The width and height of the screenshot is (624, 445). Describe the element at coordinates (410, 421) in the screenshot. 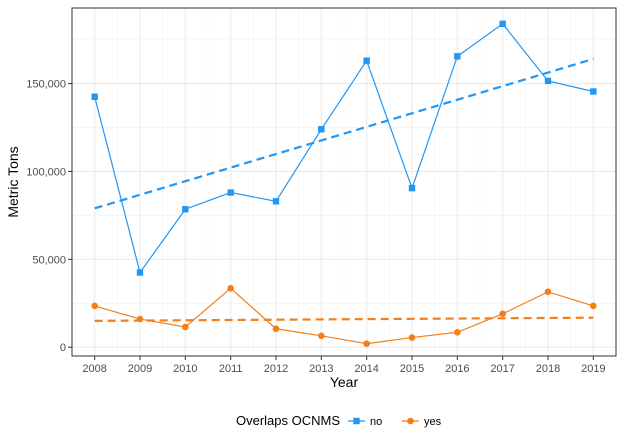

I see `legend-key-marker-yes` at that location.